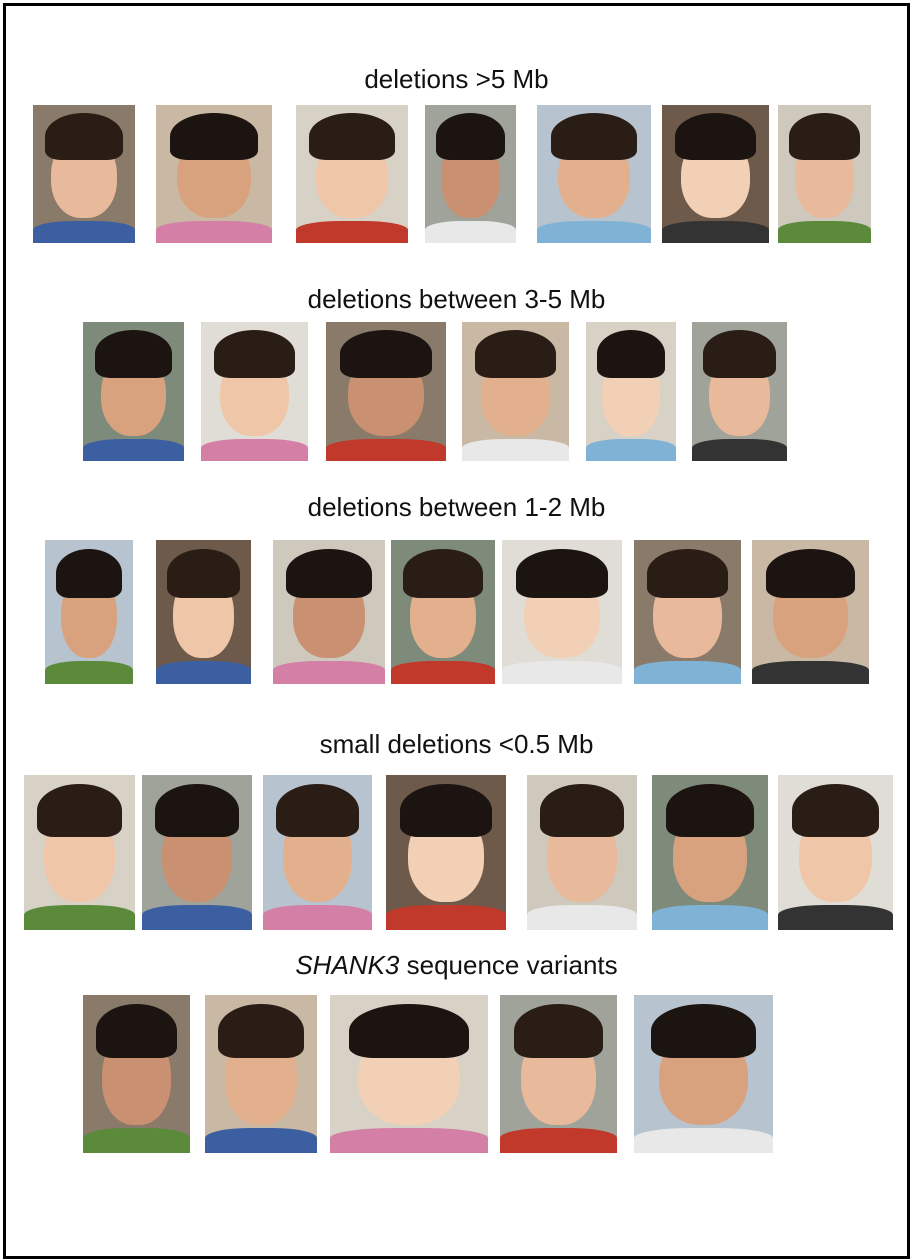  Describe the element at coordinates (456, 299) in the screenshot. I see `section-title-3-5mb: deletions between 3-5 Mb` at that location.